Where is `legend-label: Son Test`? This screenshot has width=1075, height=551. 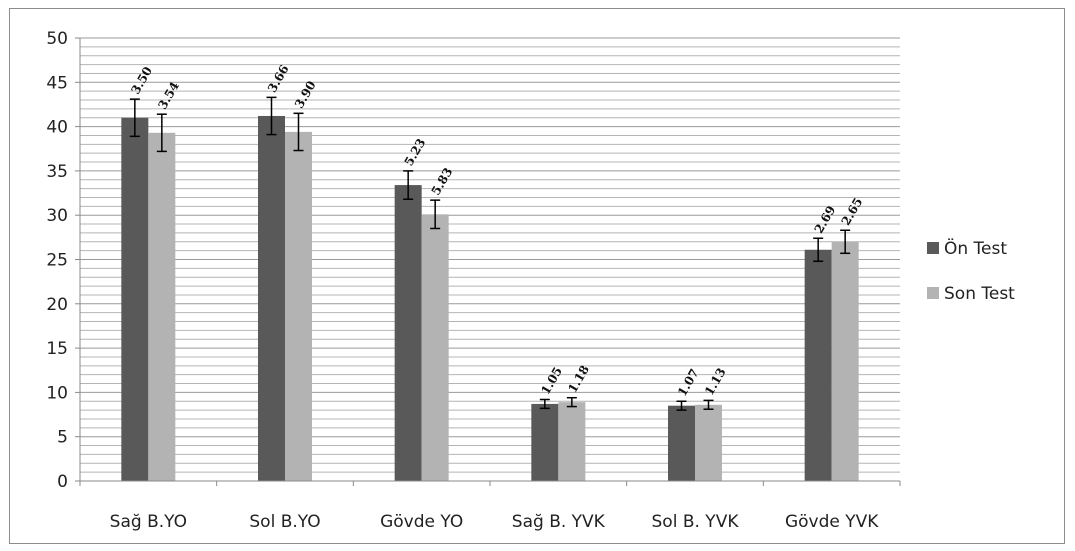
legend-label: Son Test is located at coordinates (979, 294).